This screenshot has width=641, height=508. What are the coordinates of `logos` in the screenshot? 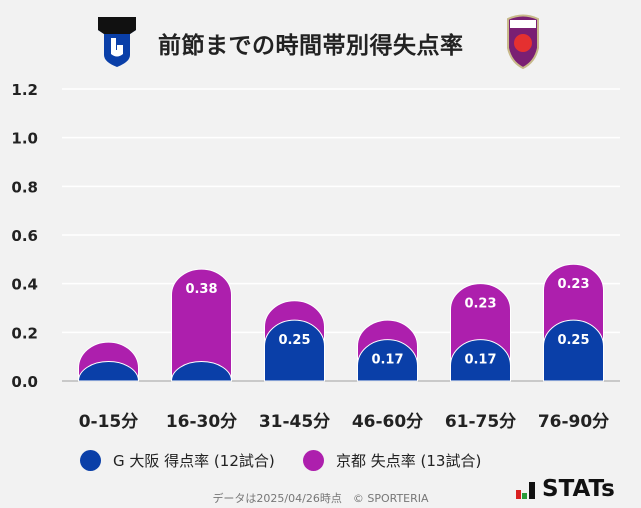 It's located at (318, 42).